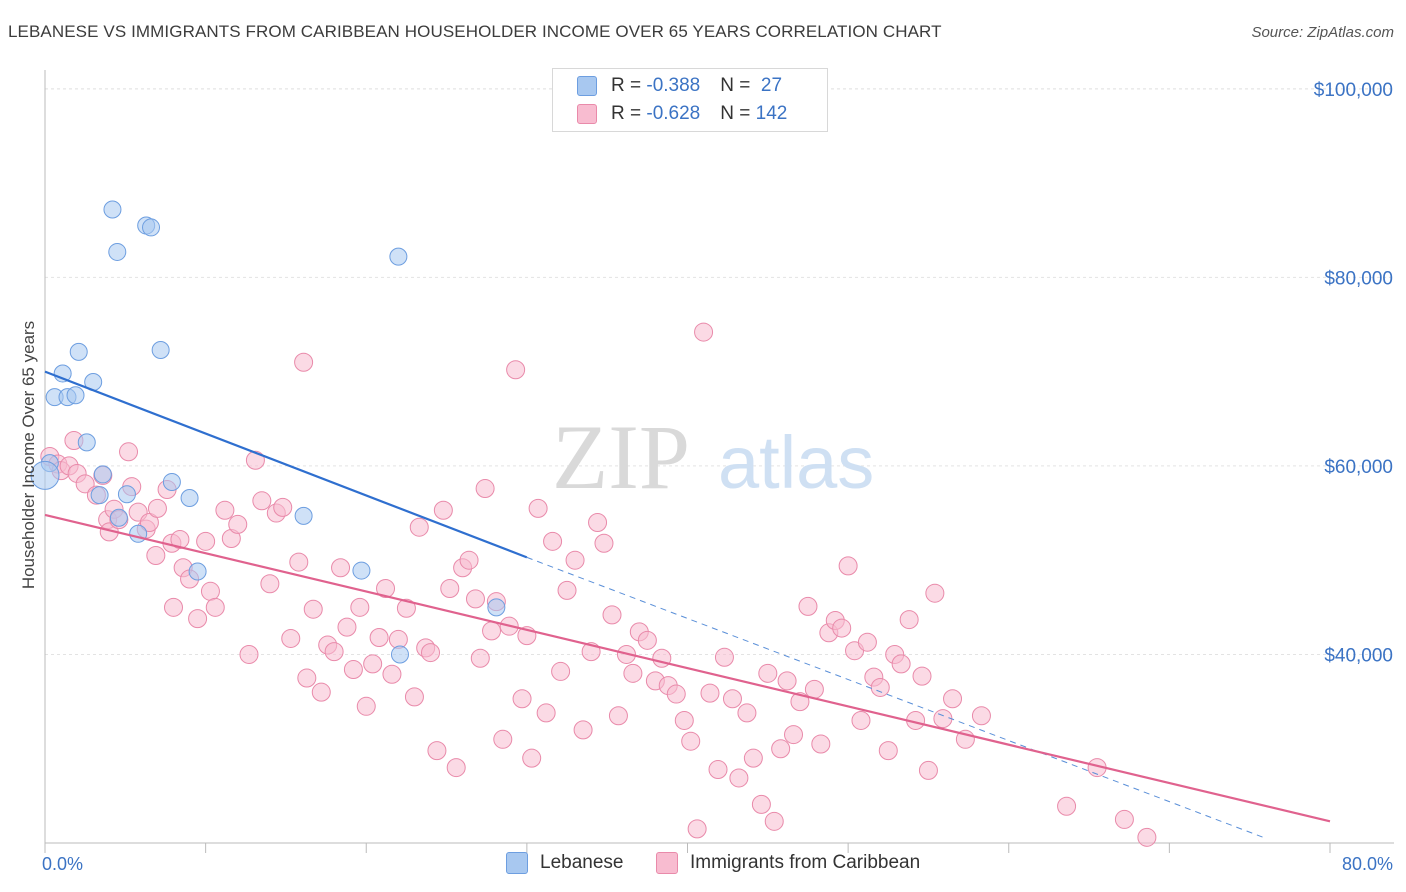 The image size is (1406, 892). I want to click on legend-r-value: -0.628, so click(673, 113).